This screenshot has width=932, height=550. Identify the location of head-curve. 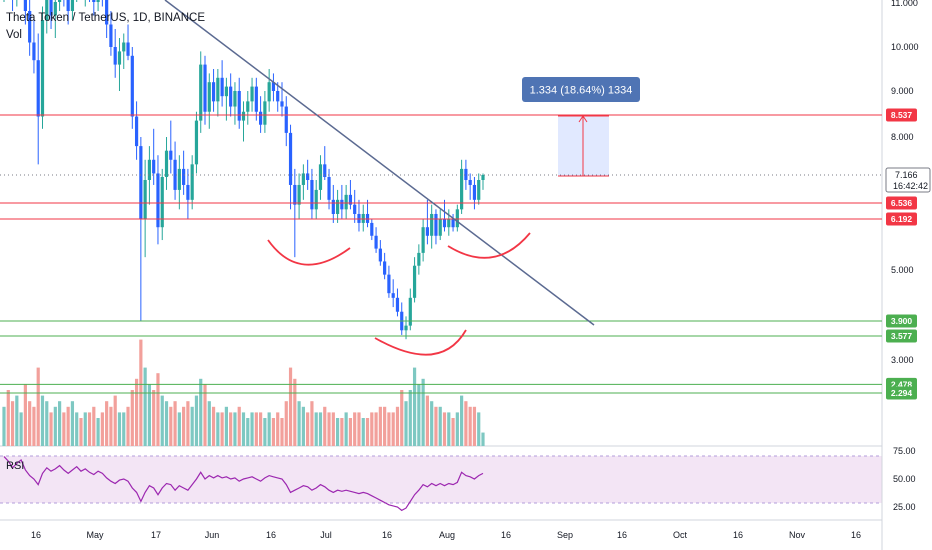
(420, 342).